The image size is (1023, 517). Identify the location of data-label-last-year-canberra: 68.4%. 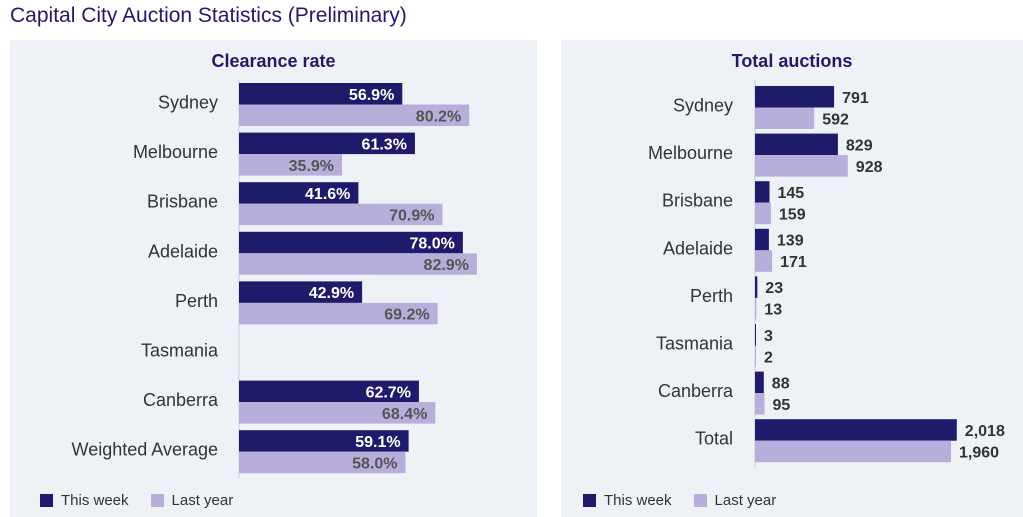
(404, 414).